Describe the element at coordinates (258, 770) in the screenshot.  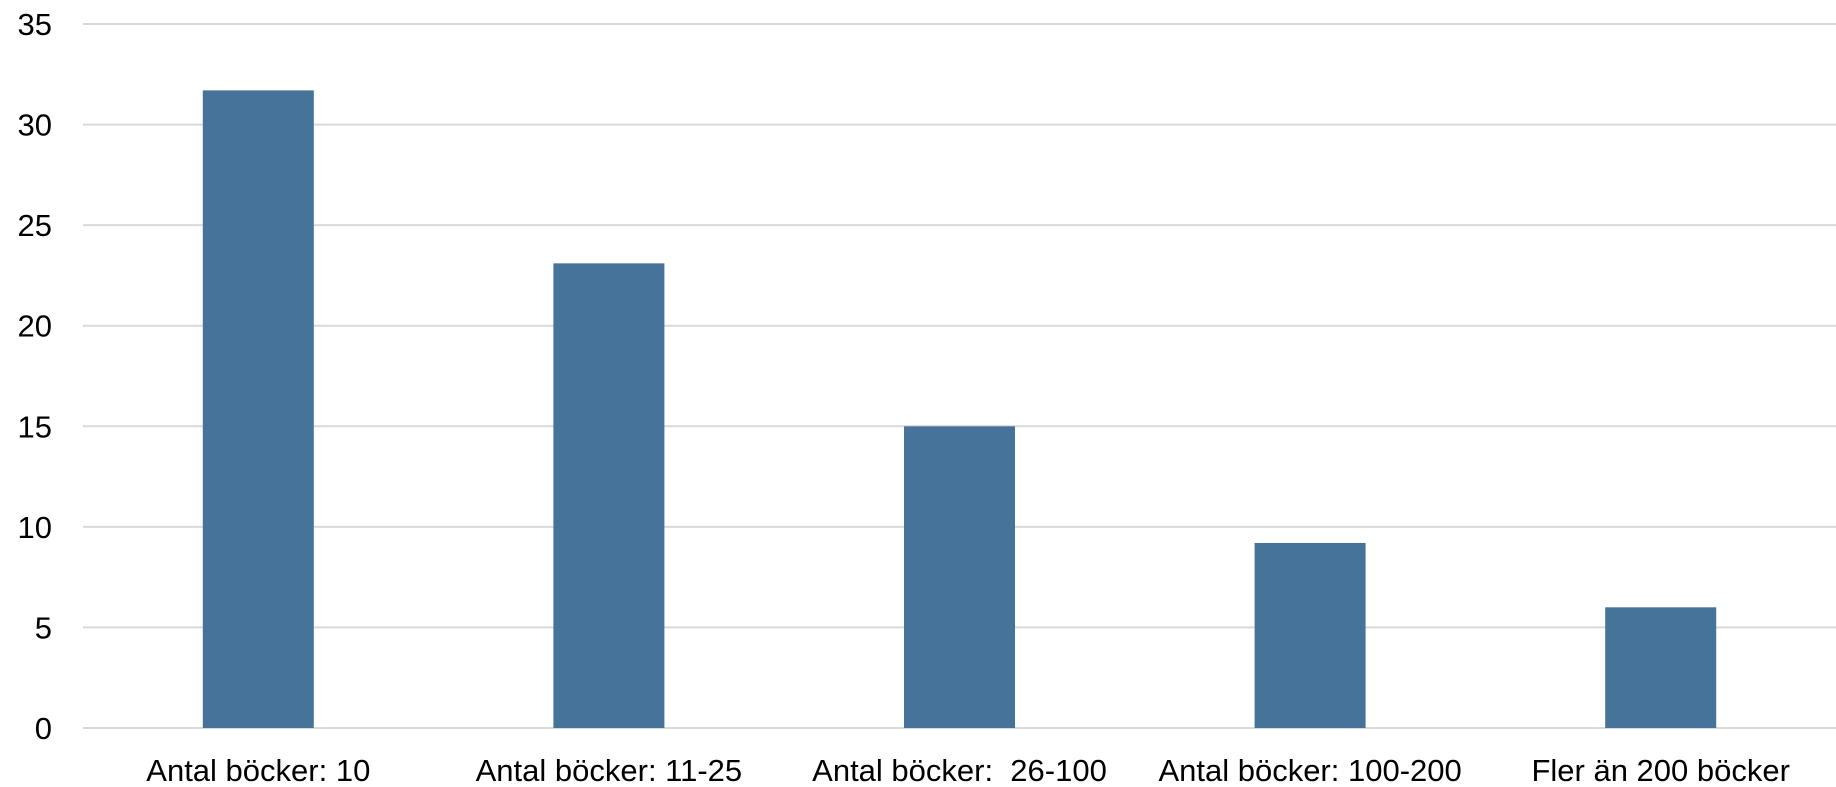
I see `x-category-label: Antal böcker: 10` at that location.